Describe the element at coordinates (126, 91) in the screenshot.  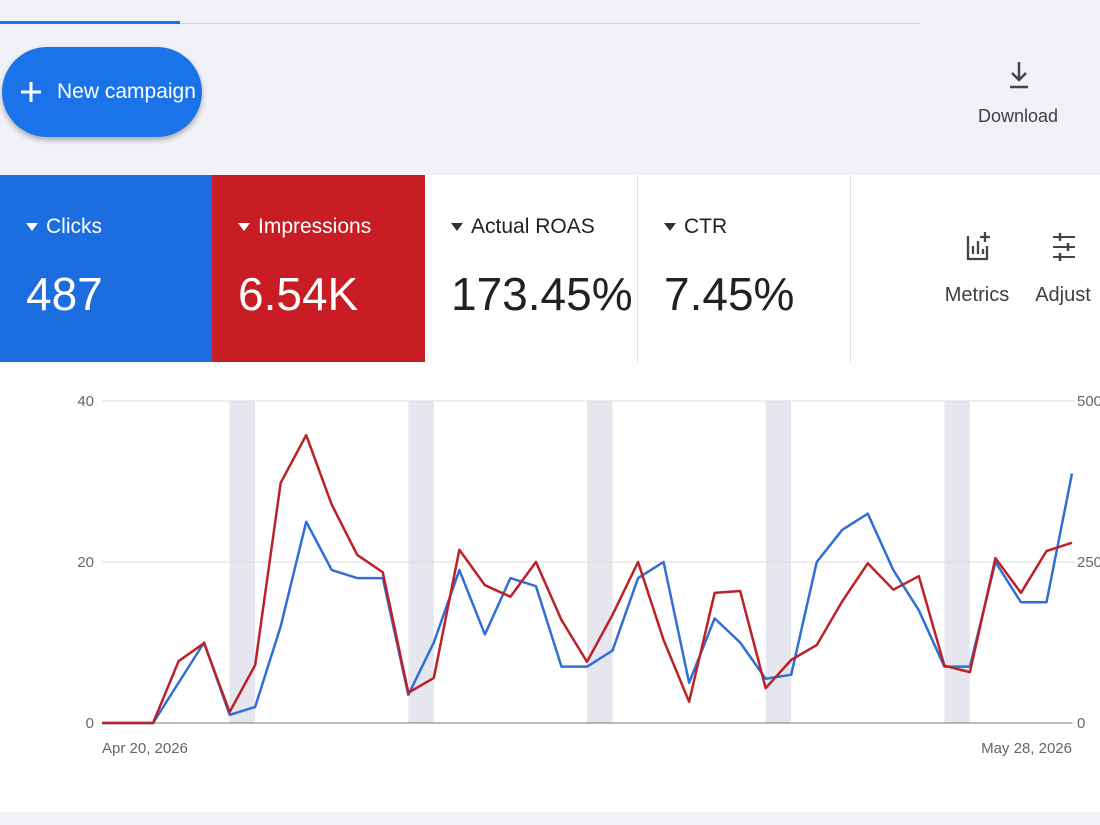
I see `button-label: New campaign` at that location.